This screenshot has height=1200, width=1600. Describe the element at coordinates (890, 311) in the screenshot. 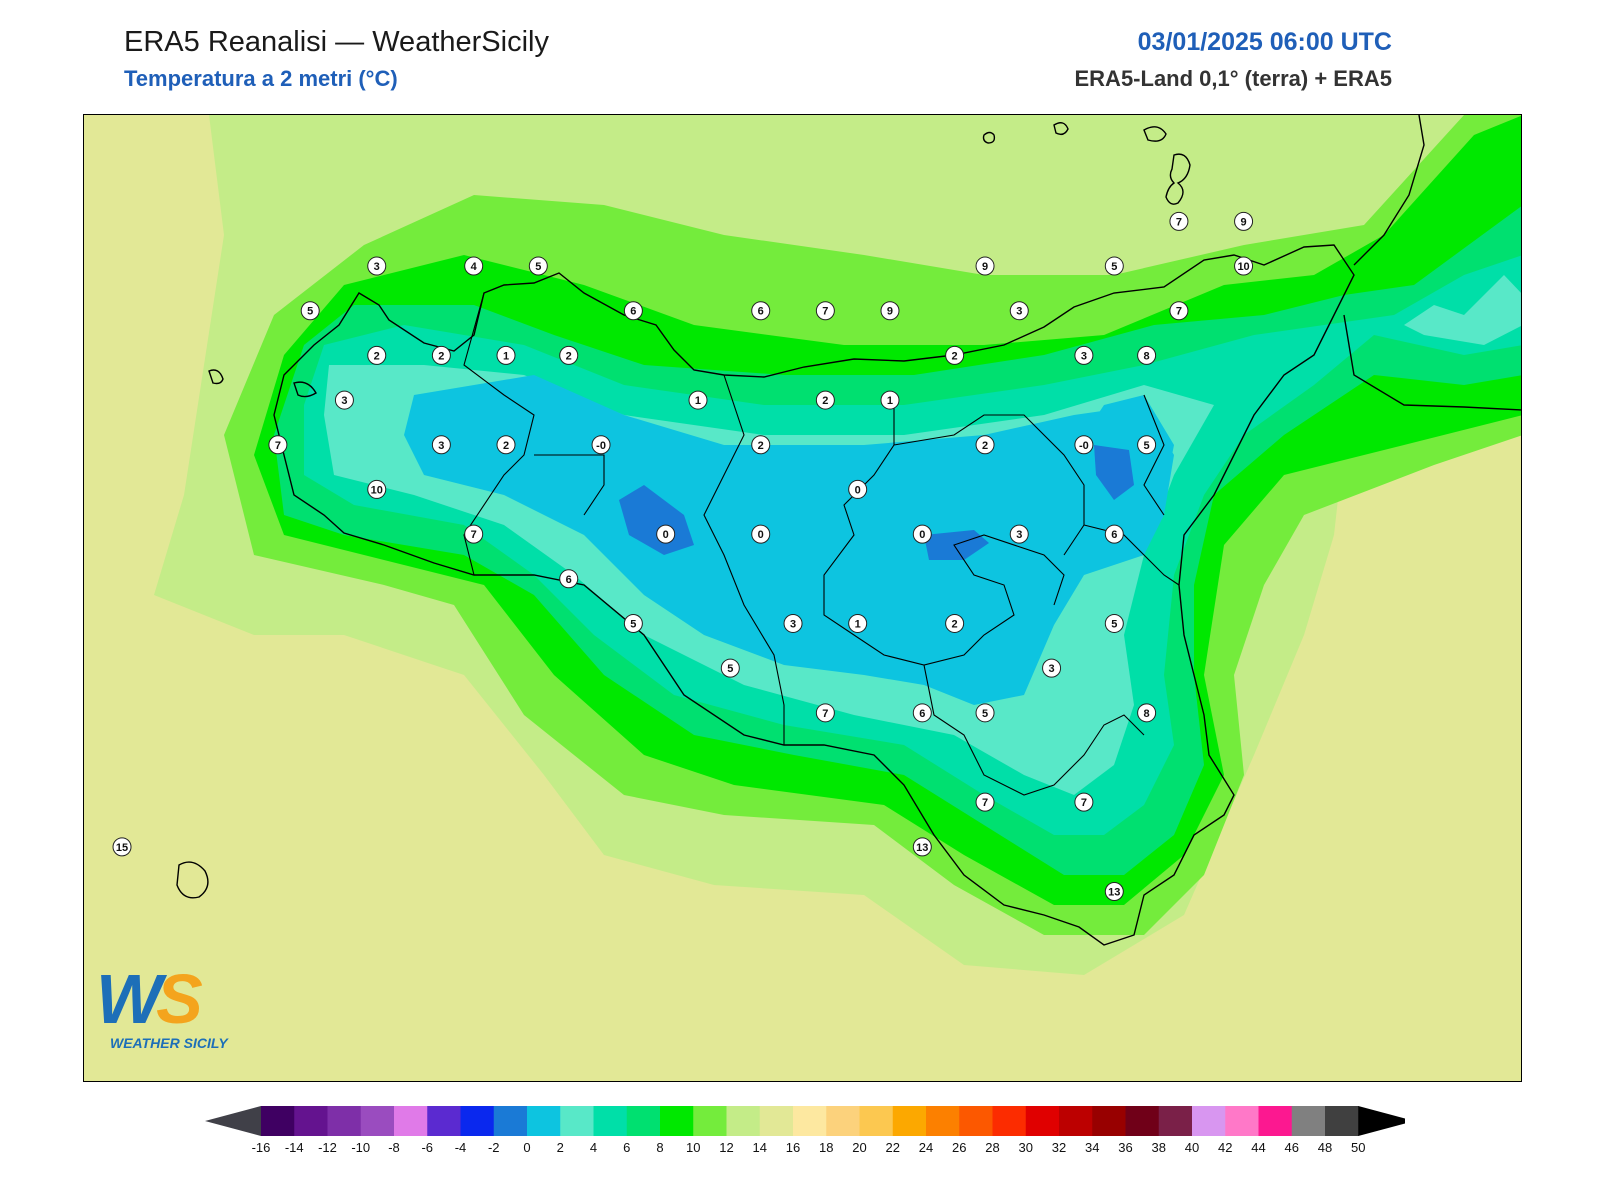

I see `station-marker: 9` at that location.